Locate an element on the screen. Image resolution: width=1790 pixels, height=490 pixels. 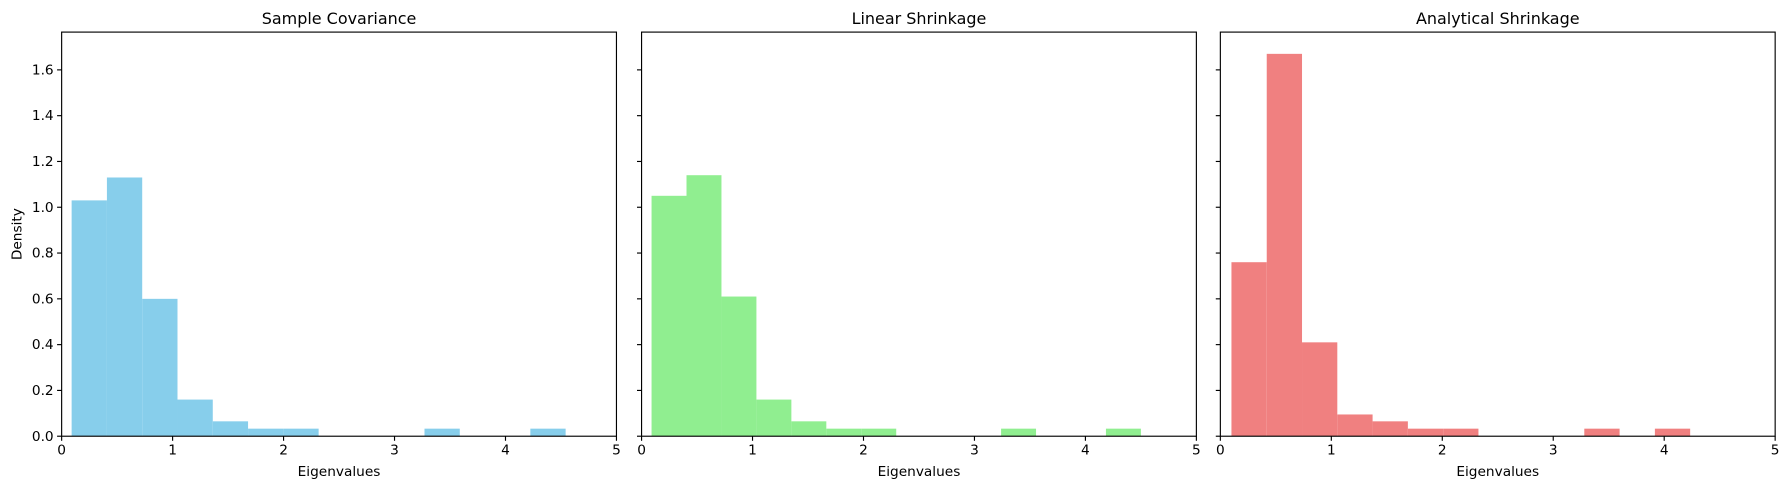
y-tick-label: 0.8 is located at coordinates (43, 254).